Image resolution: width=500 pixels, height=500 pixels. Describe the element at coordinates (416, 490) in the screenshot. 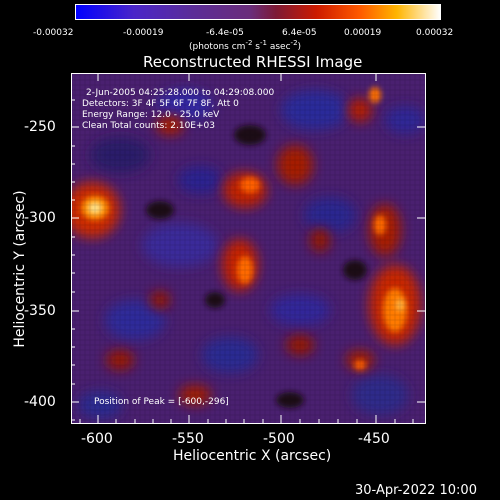

I see `timestamp: 30-Apr-2022 10:00` at that location.